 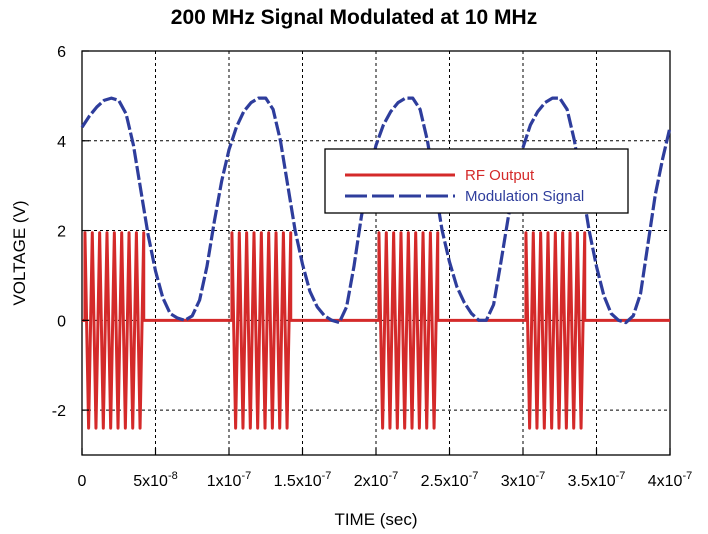 What do you see at coordinates (155, 480) in the screenshot?
I see `x-tick-label: 5x10⁻⁸` at bounding box center [155, 480].